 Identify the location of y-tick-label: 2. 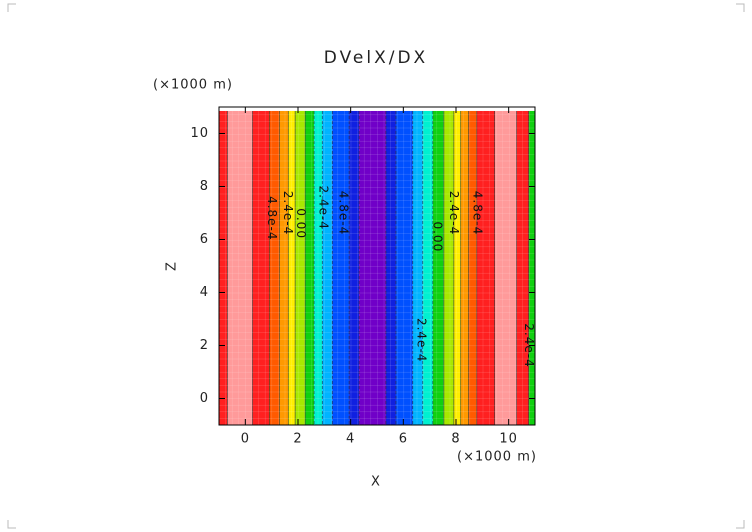
(204, 345).